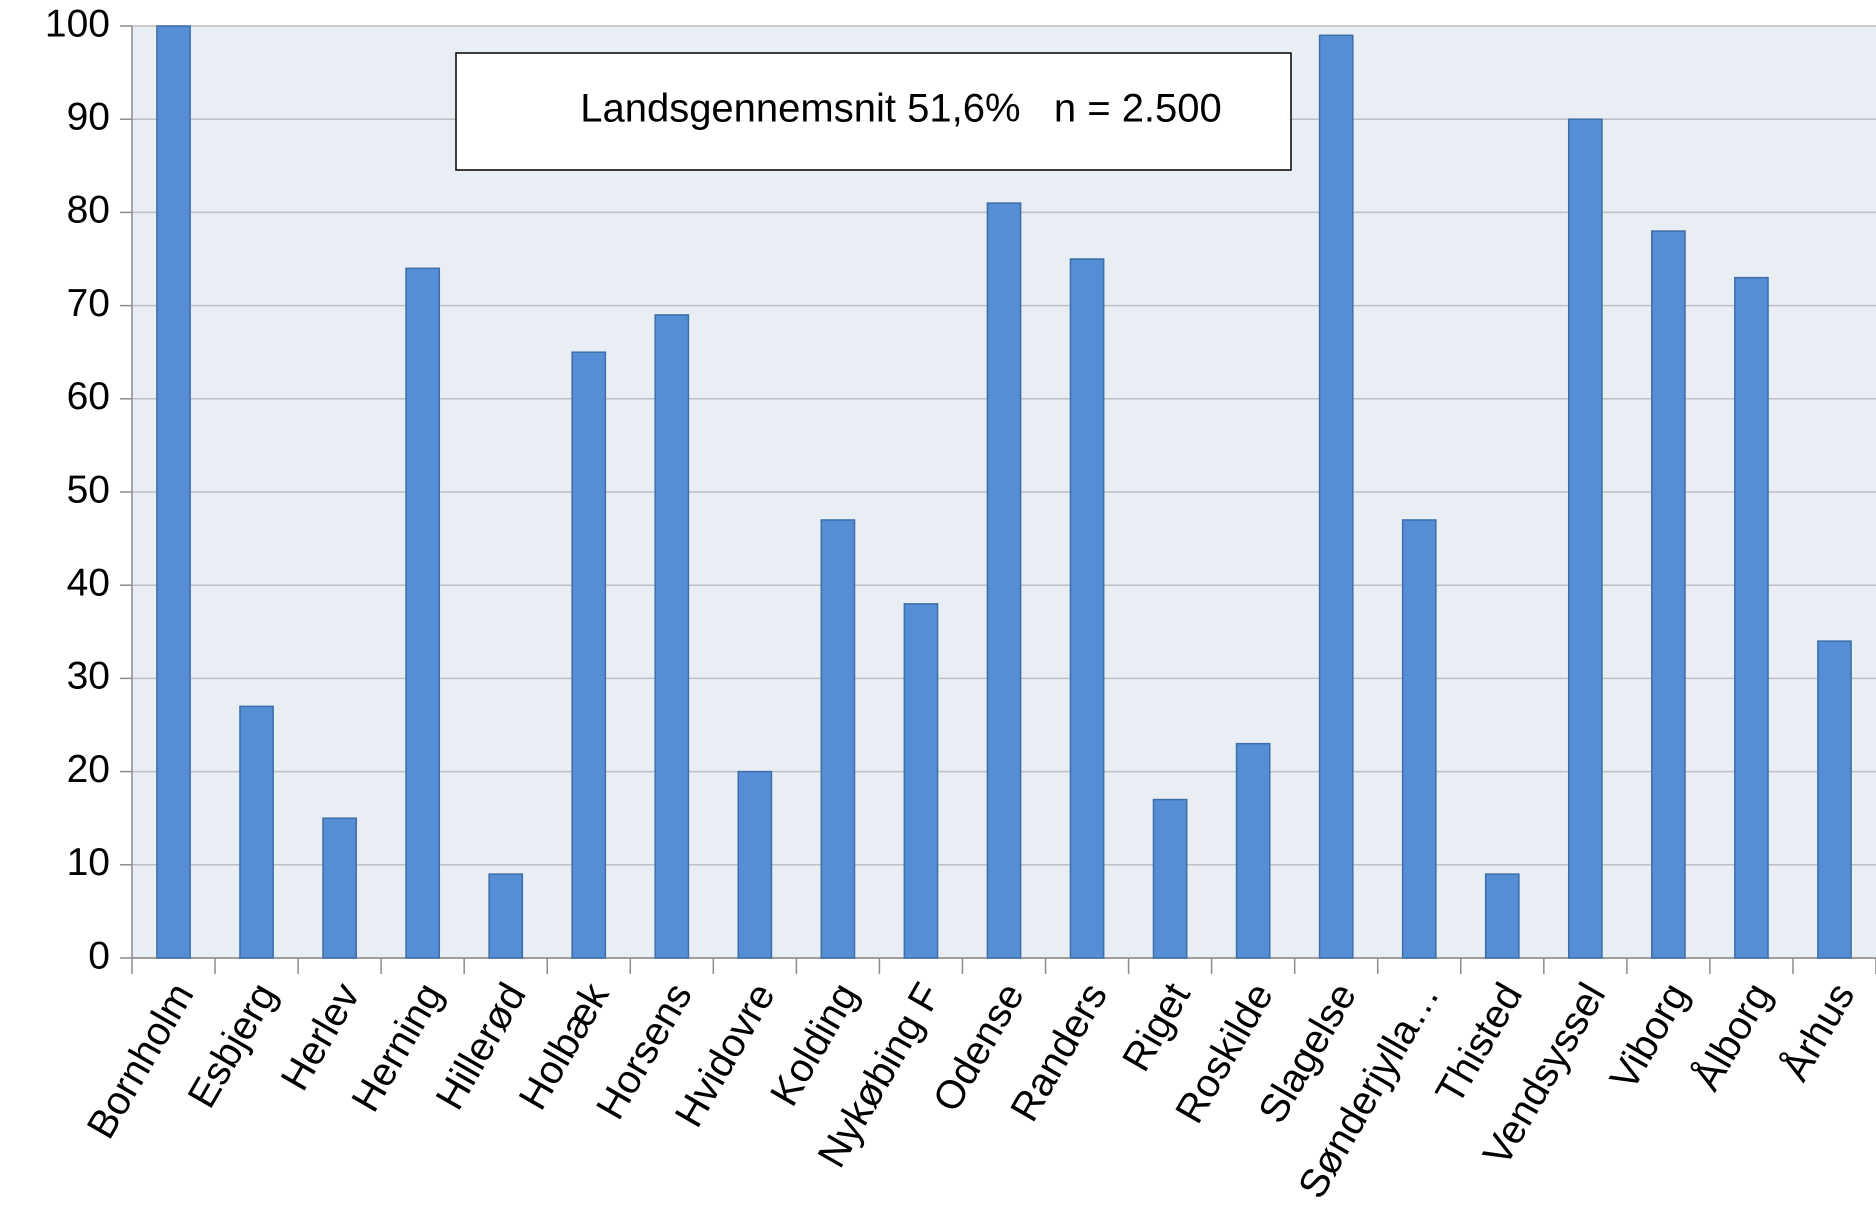 Image resolution: width=1876 pixels, height=1206 pixels. I want to click on y-tick-label: 50, so click(88, 489).